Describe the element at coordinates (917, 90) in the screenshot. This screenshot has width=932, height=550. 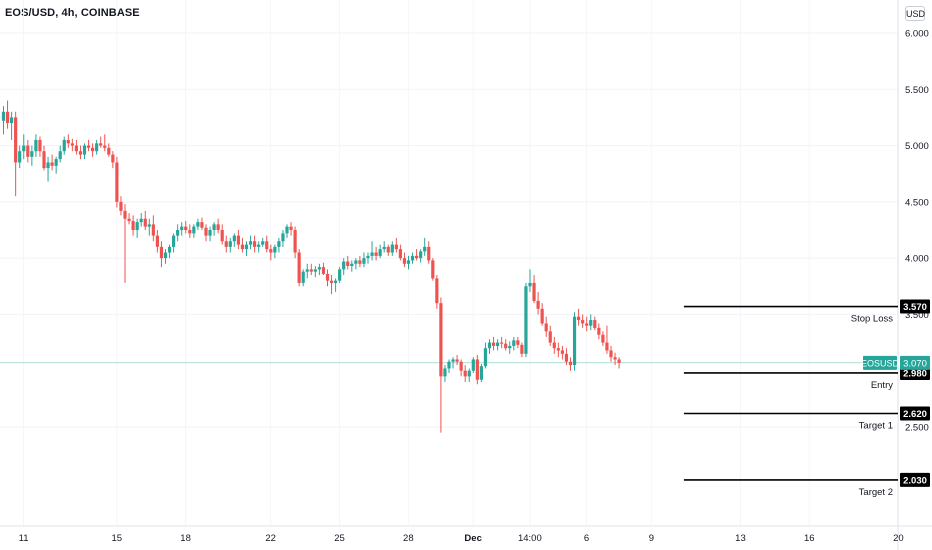
I see `y-tick-label: 5.500` at that location.